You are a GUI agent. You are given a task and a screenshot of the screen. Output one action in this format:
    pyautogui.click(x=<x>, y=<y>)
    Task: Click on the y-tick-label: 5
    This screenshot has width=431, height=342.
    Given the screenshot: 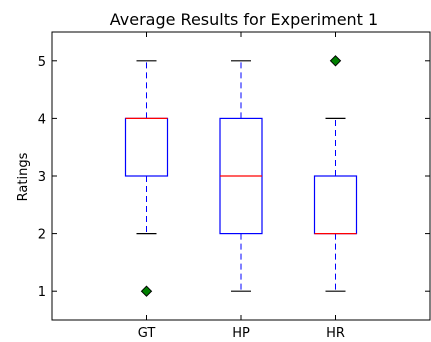 What is the action you would take?
    pyautogui.click(x=42, y=62)
    